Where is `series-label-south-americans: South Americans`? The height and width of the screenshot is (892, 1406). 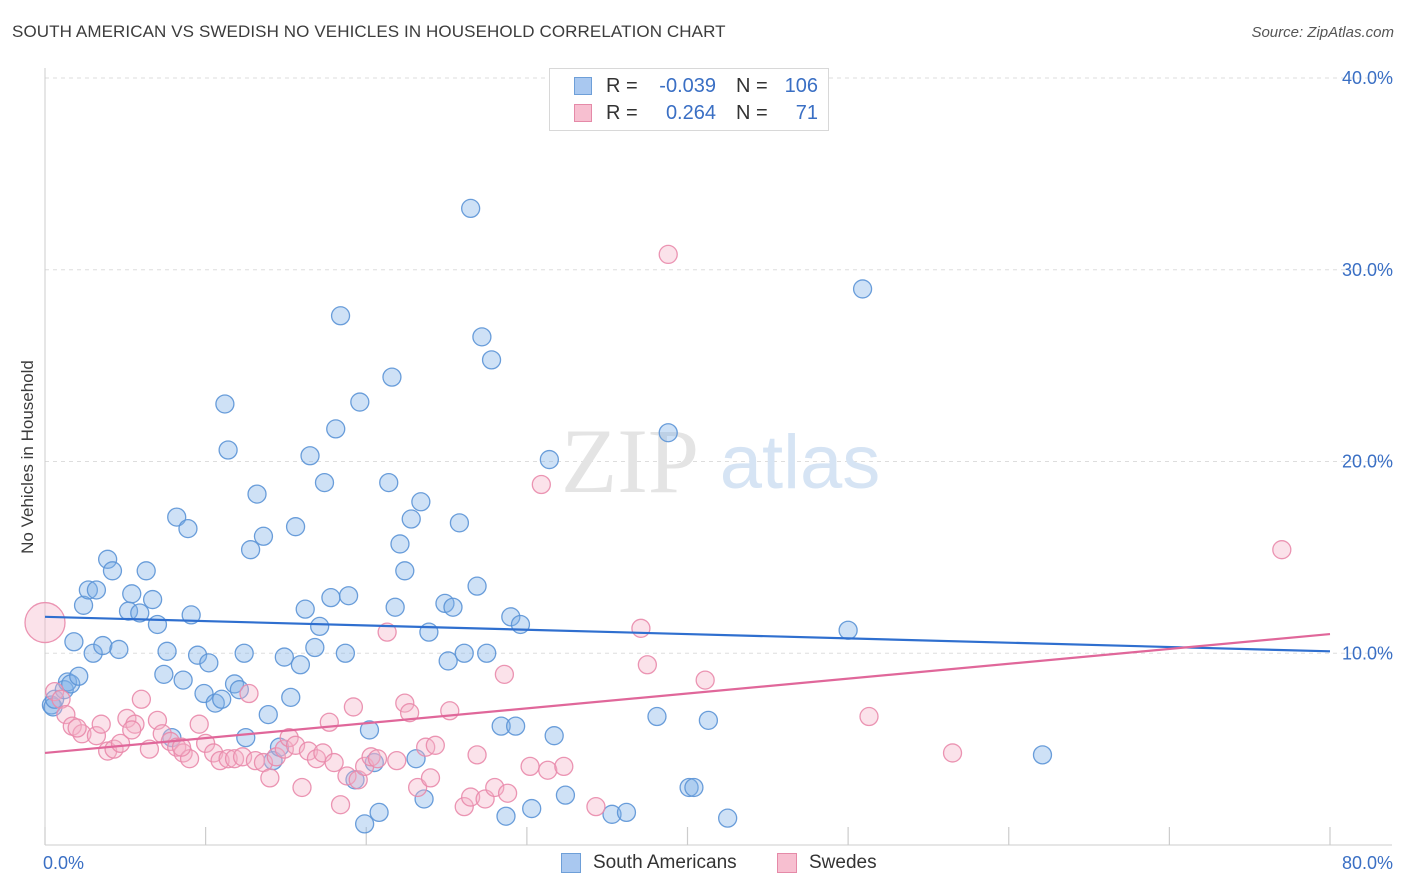 series-label-south-americans: South Americans is located at coordinates (665, 862).